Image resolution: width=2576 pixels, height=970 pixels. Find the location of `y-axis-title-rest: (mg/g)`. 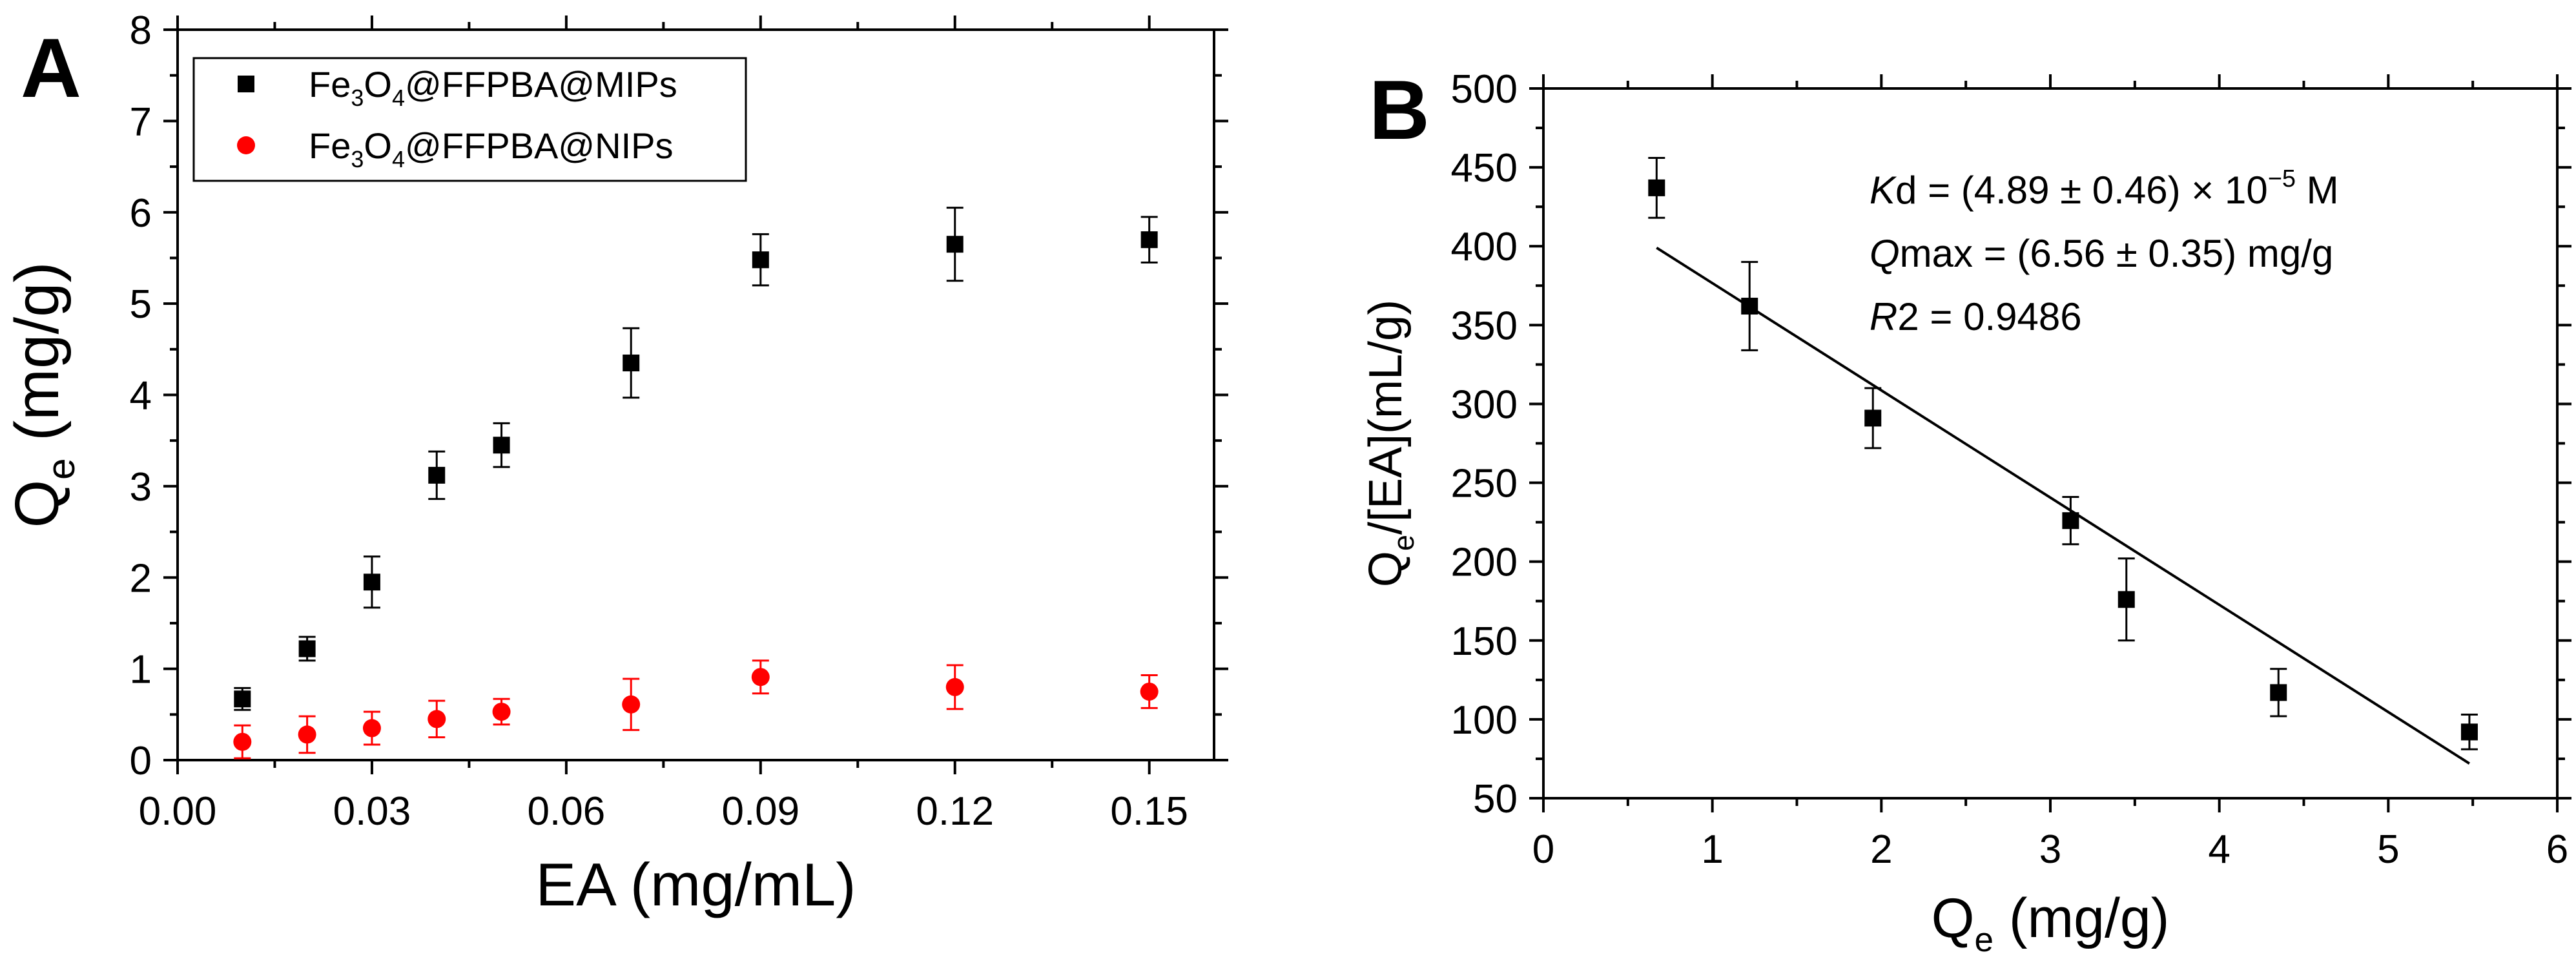

y-axis-title-rest: (mg/g) is located at coordinates (37, 360).